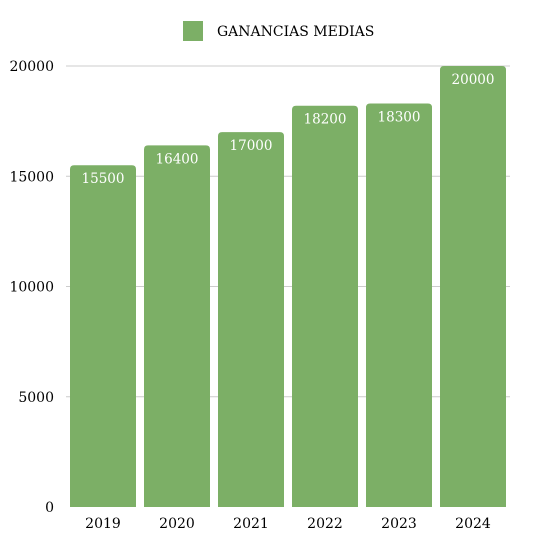 This screenshot has width=537, height=545. What do you see at coordinates (251, 146) in the screenshot?
I see `data-label-2021: 17000` at bounding box center [251, 146].